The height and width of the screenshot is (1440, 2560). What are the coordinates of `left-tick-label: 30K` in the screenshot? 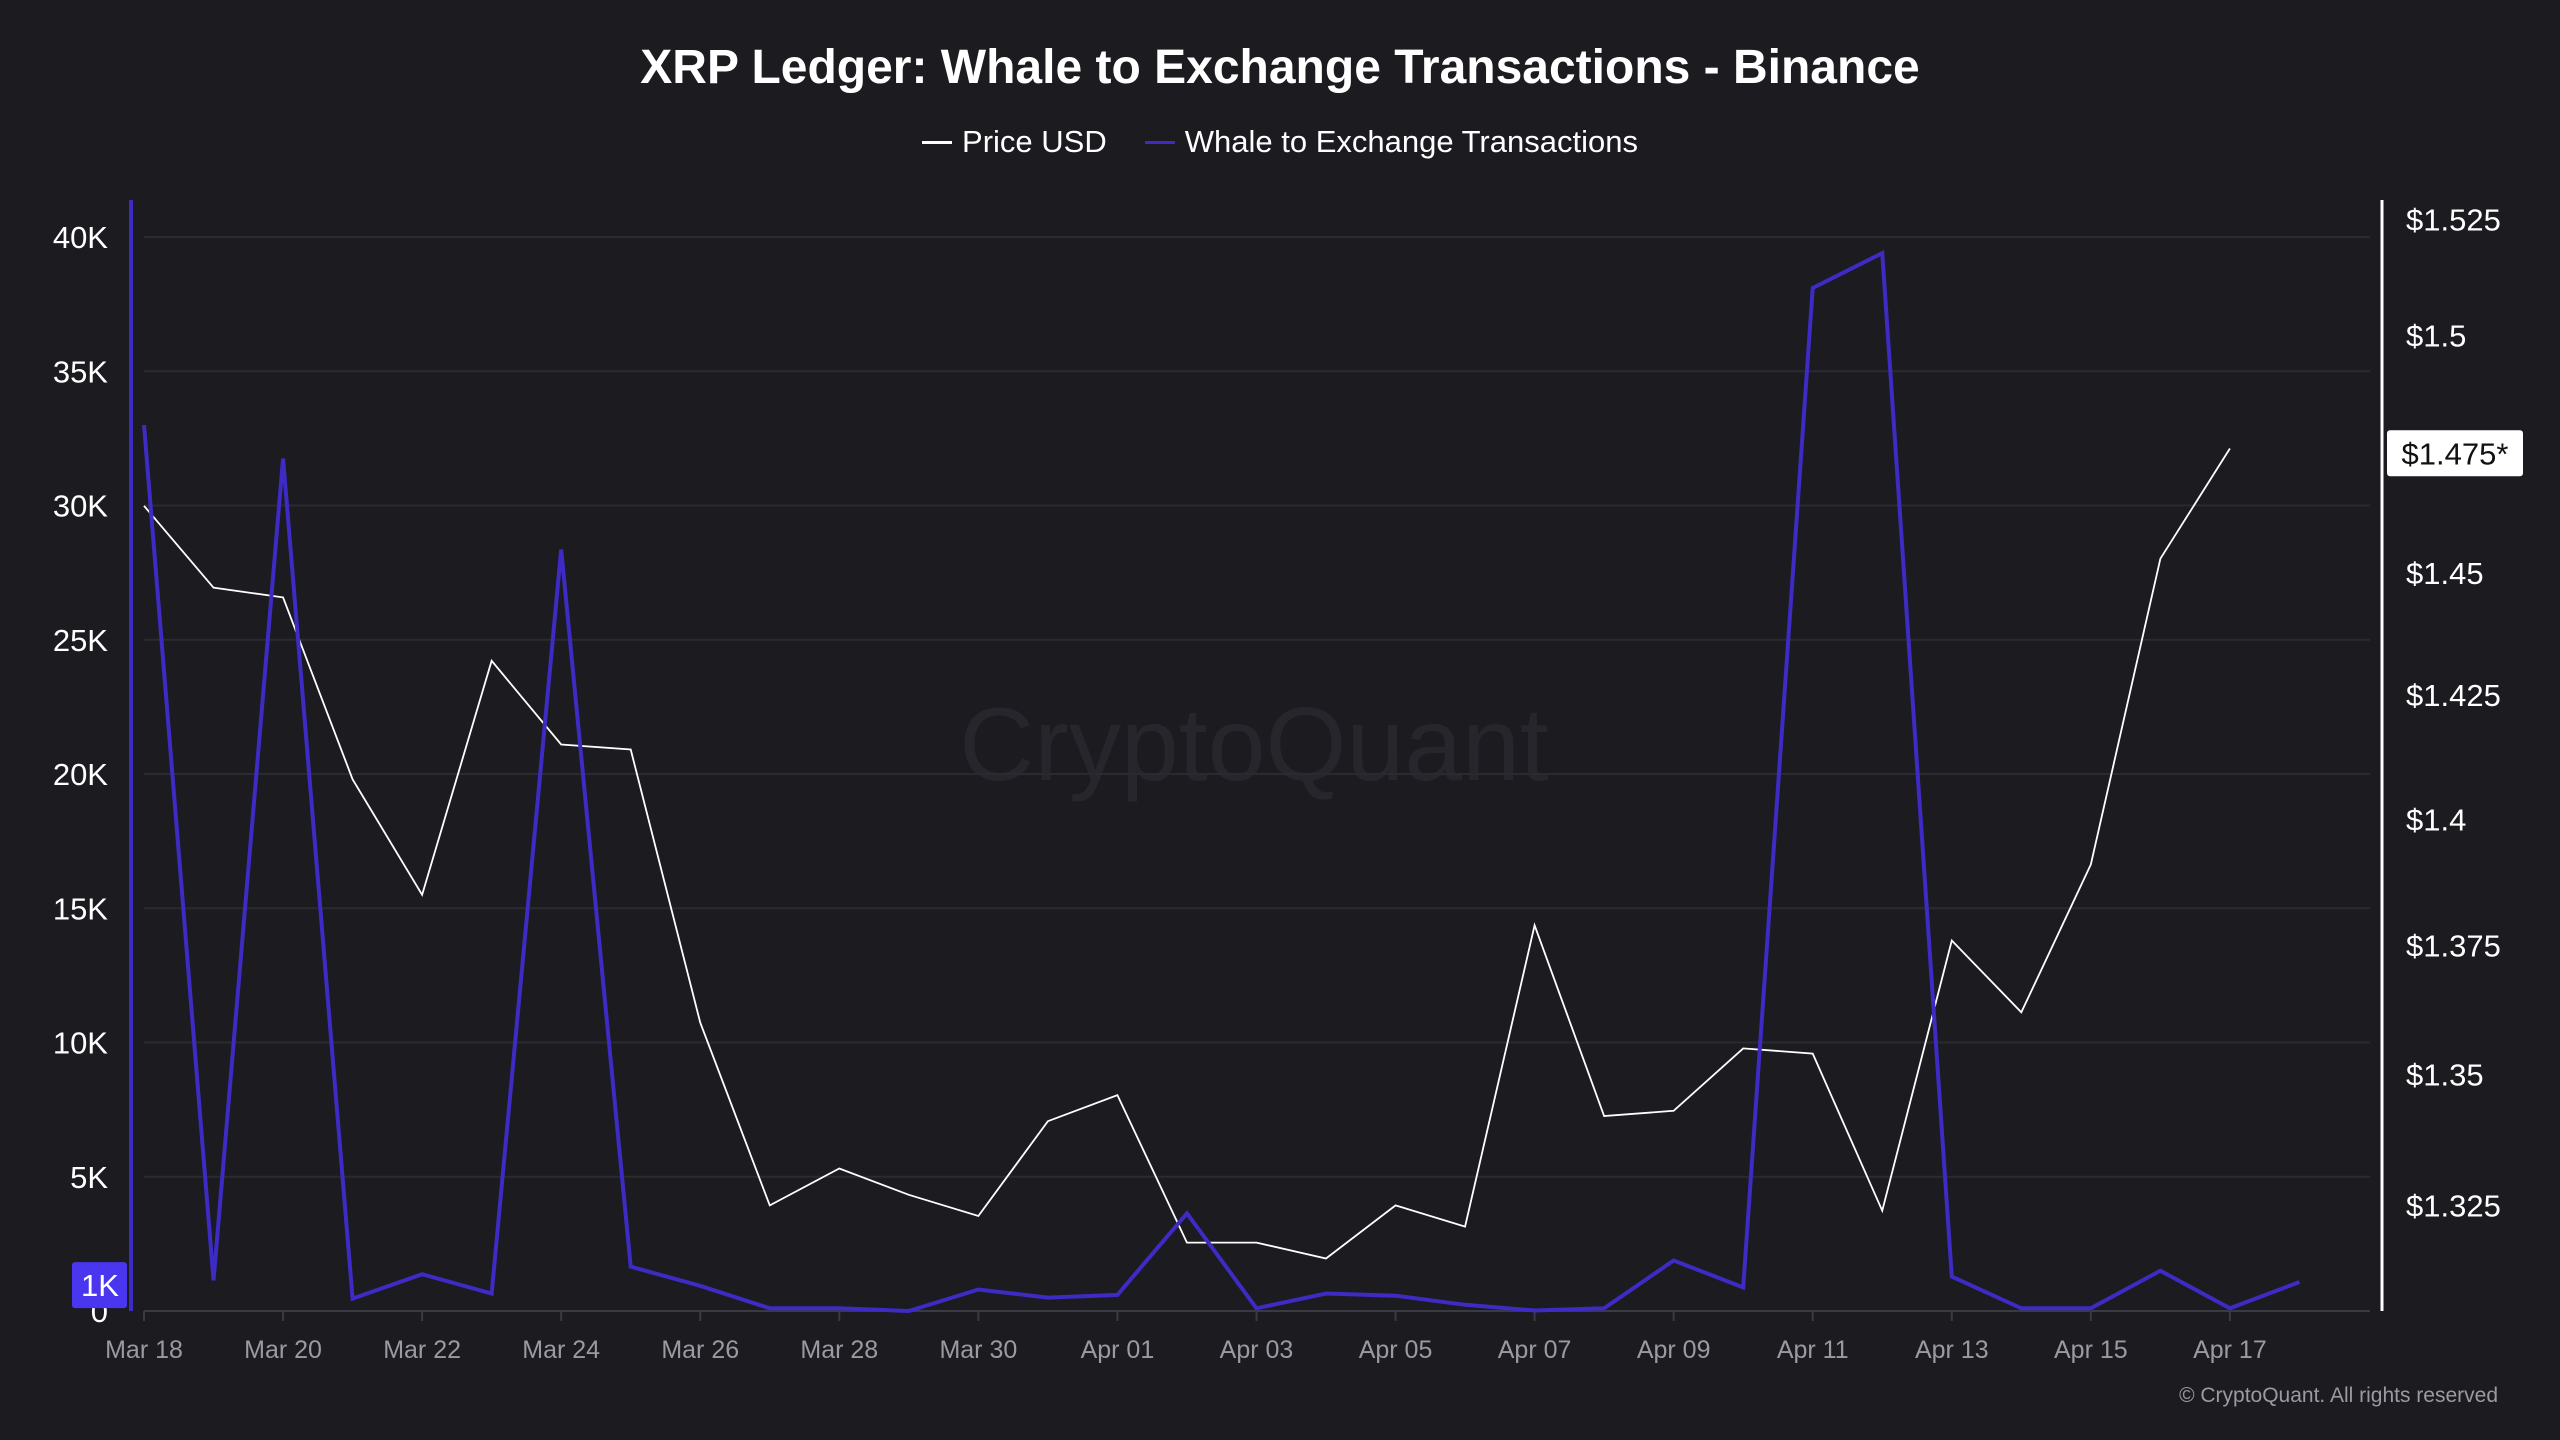 It's located at (80, 506).